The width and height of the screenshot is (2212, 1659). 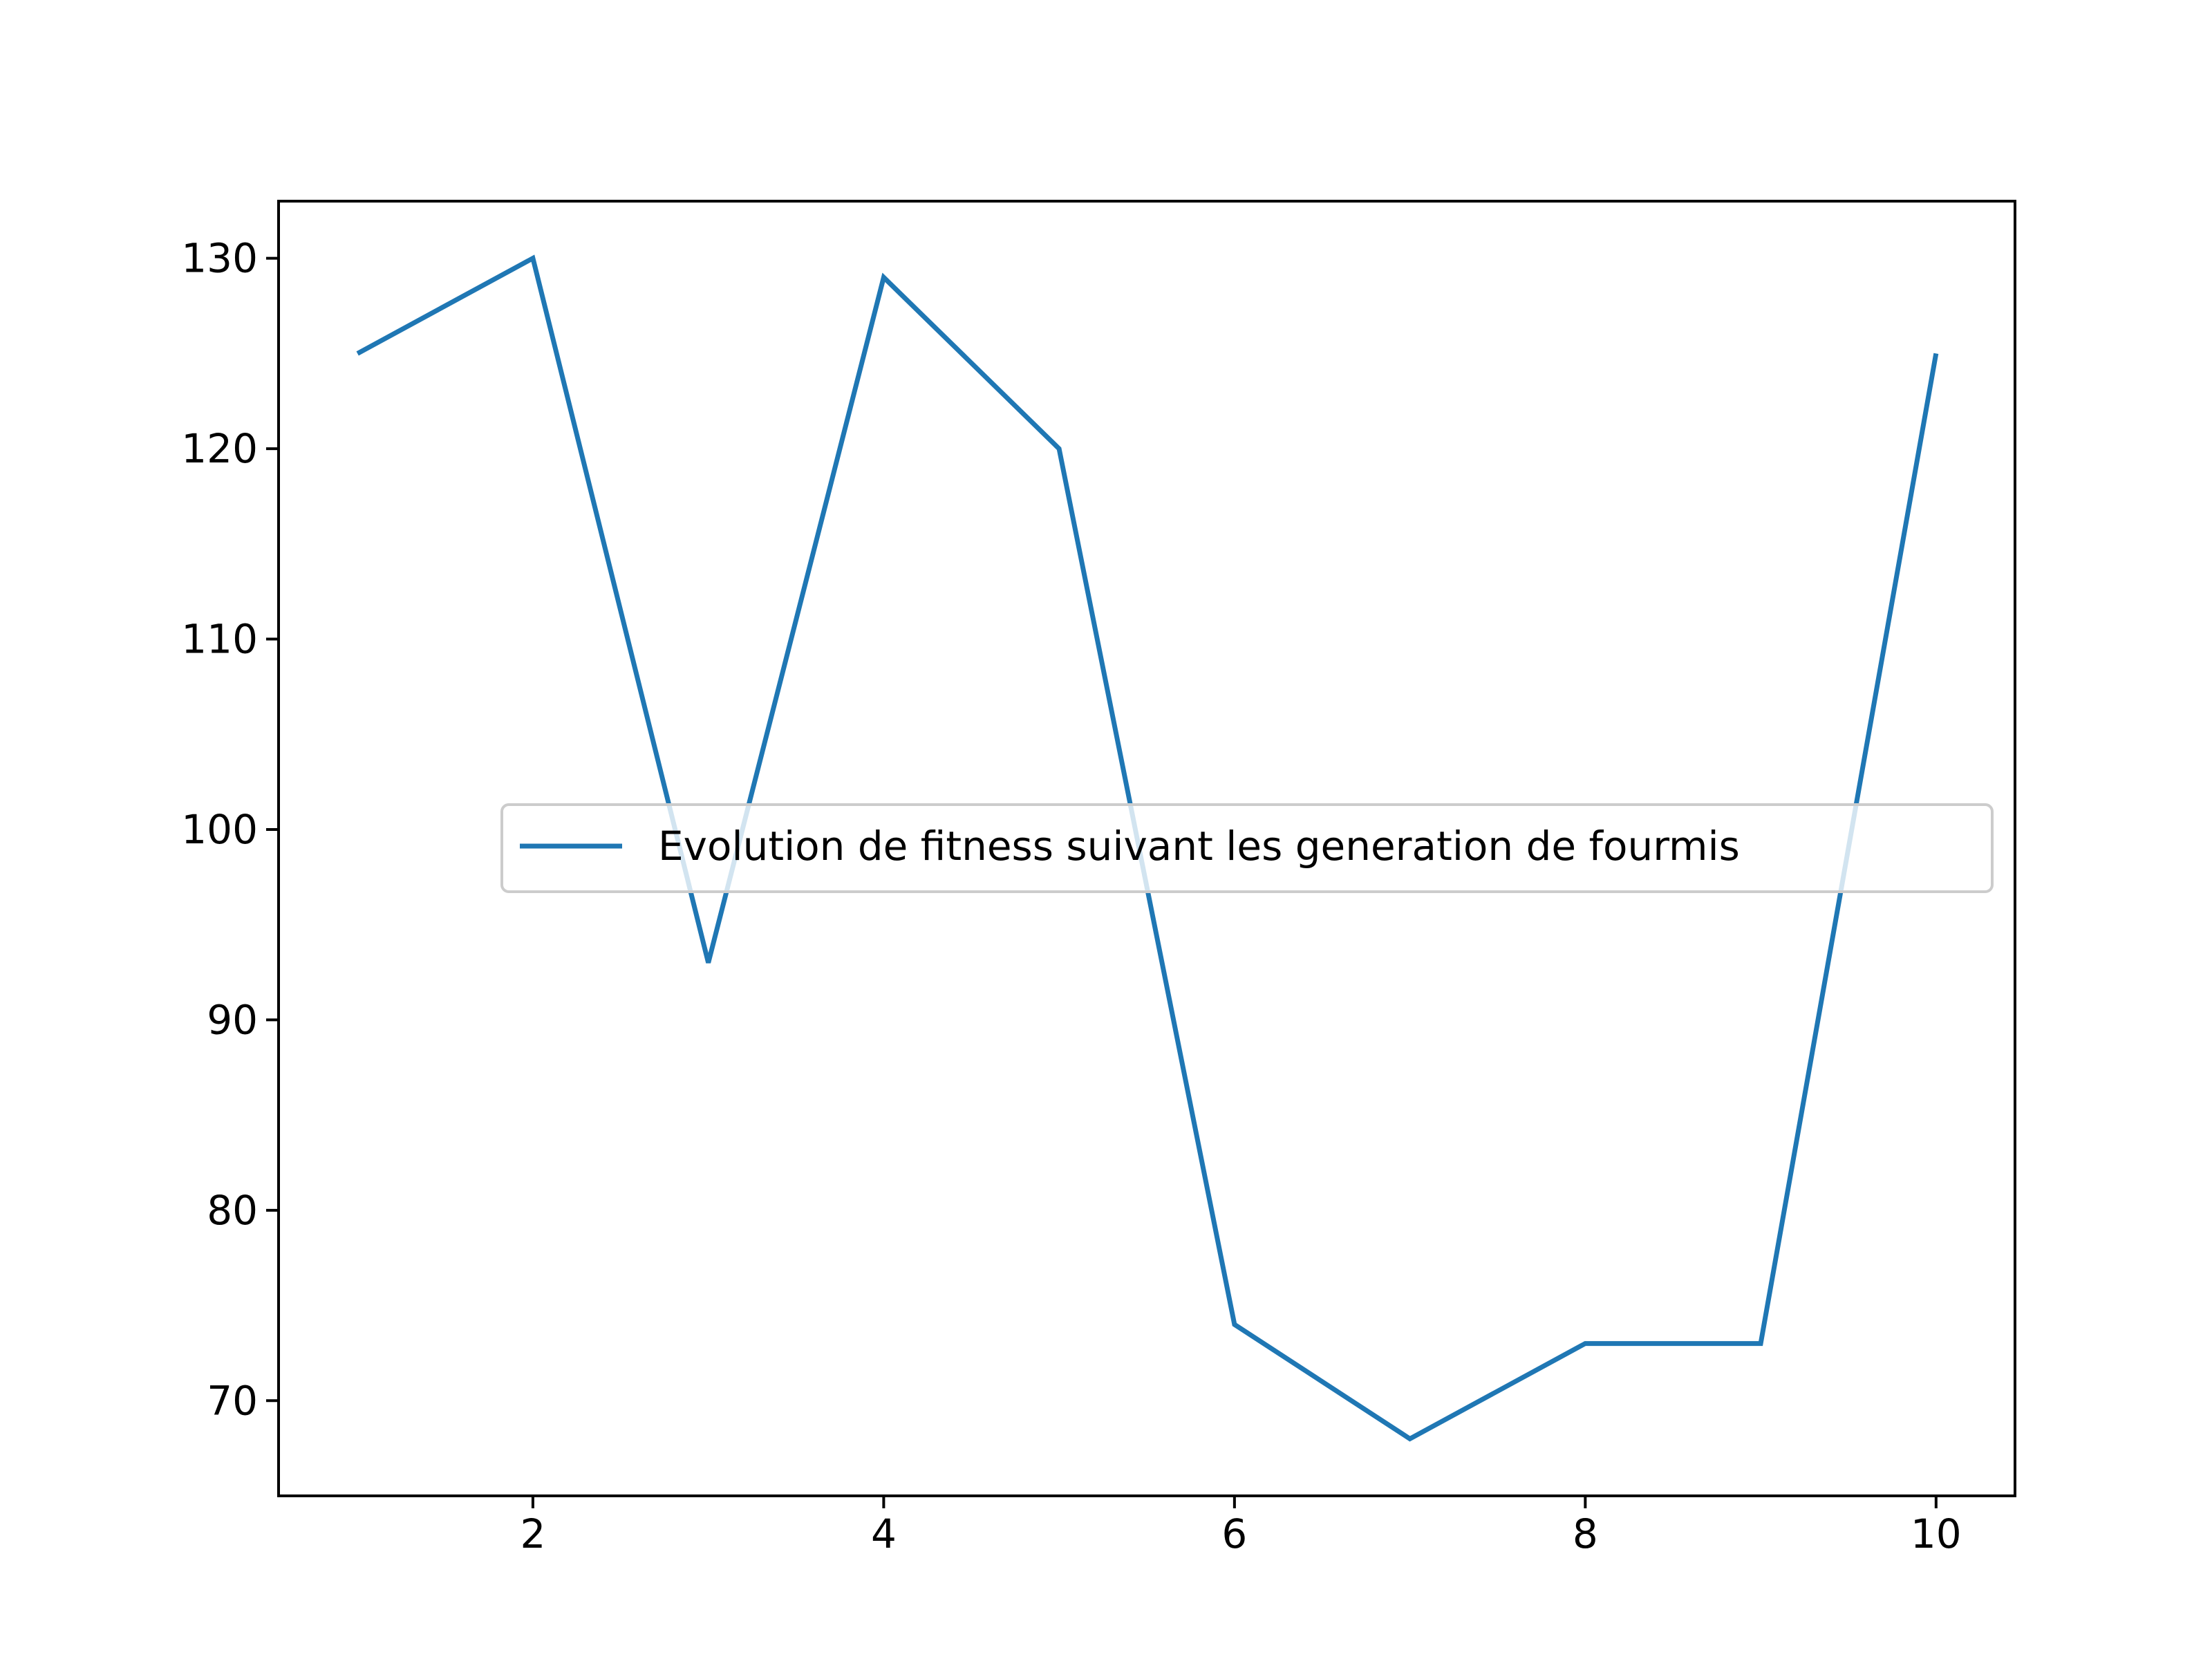 I want to click on x-tick-label: 10, so click(x=1937, y=1534).